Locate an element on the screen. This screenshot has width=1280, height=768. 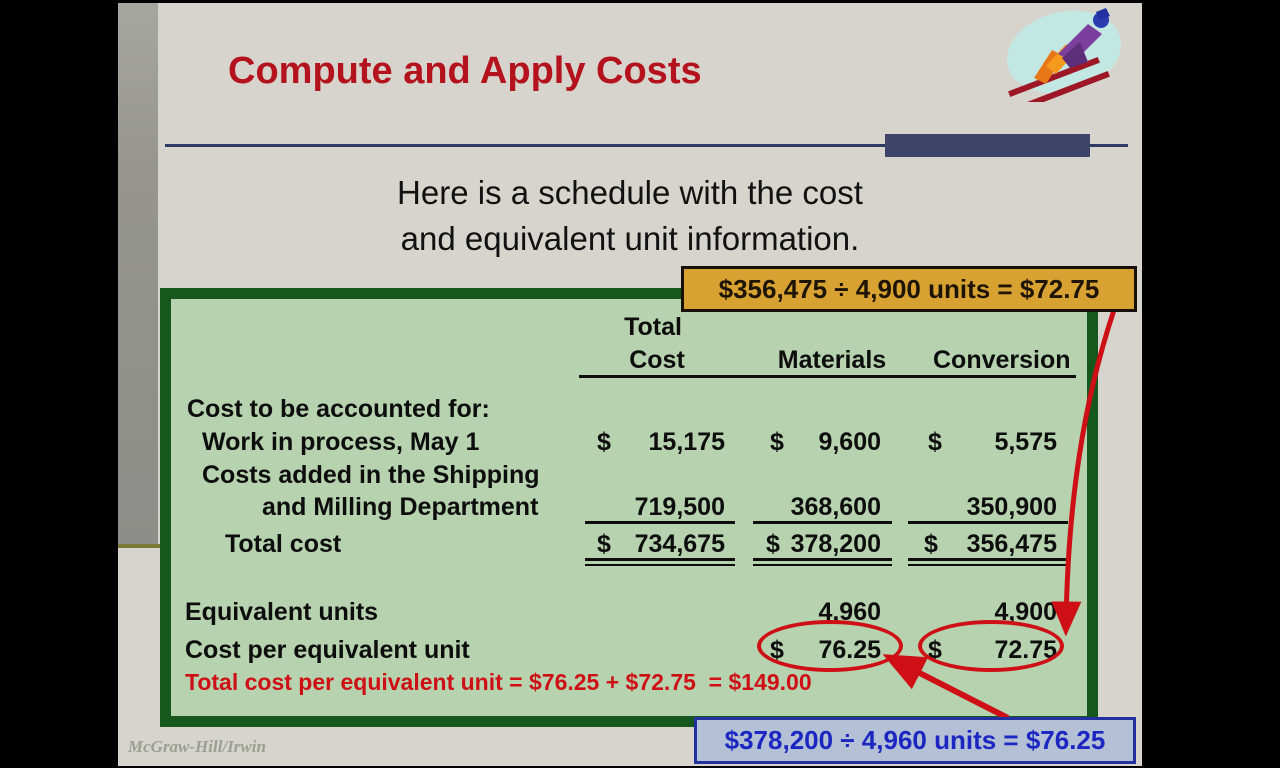
row-totalcost-total-dollar: $ is located at coordinates (604, 544).